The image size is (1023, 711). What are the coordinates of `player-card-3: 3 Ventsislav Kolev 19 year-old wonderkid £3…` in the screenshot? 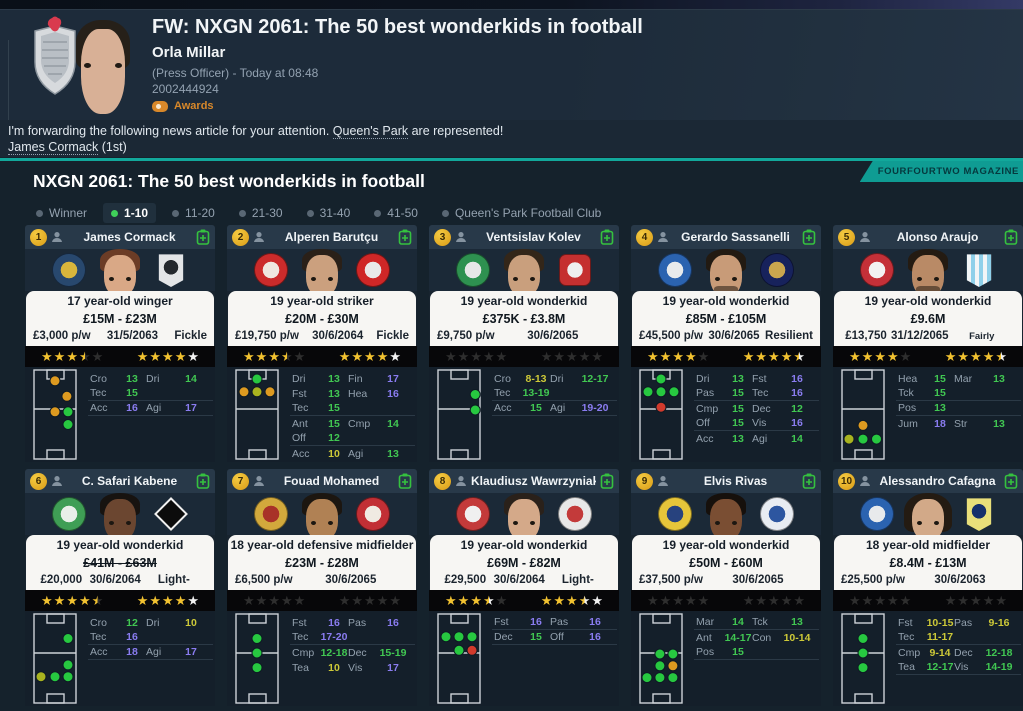 It's located at (524, 343).